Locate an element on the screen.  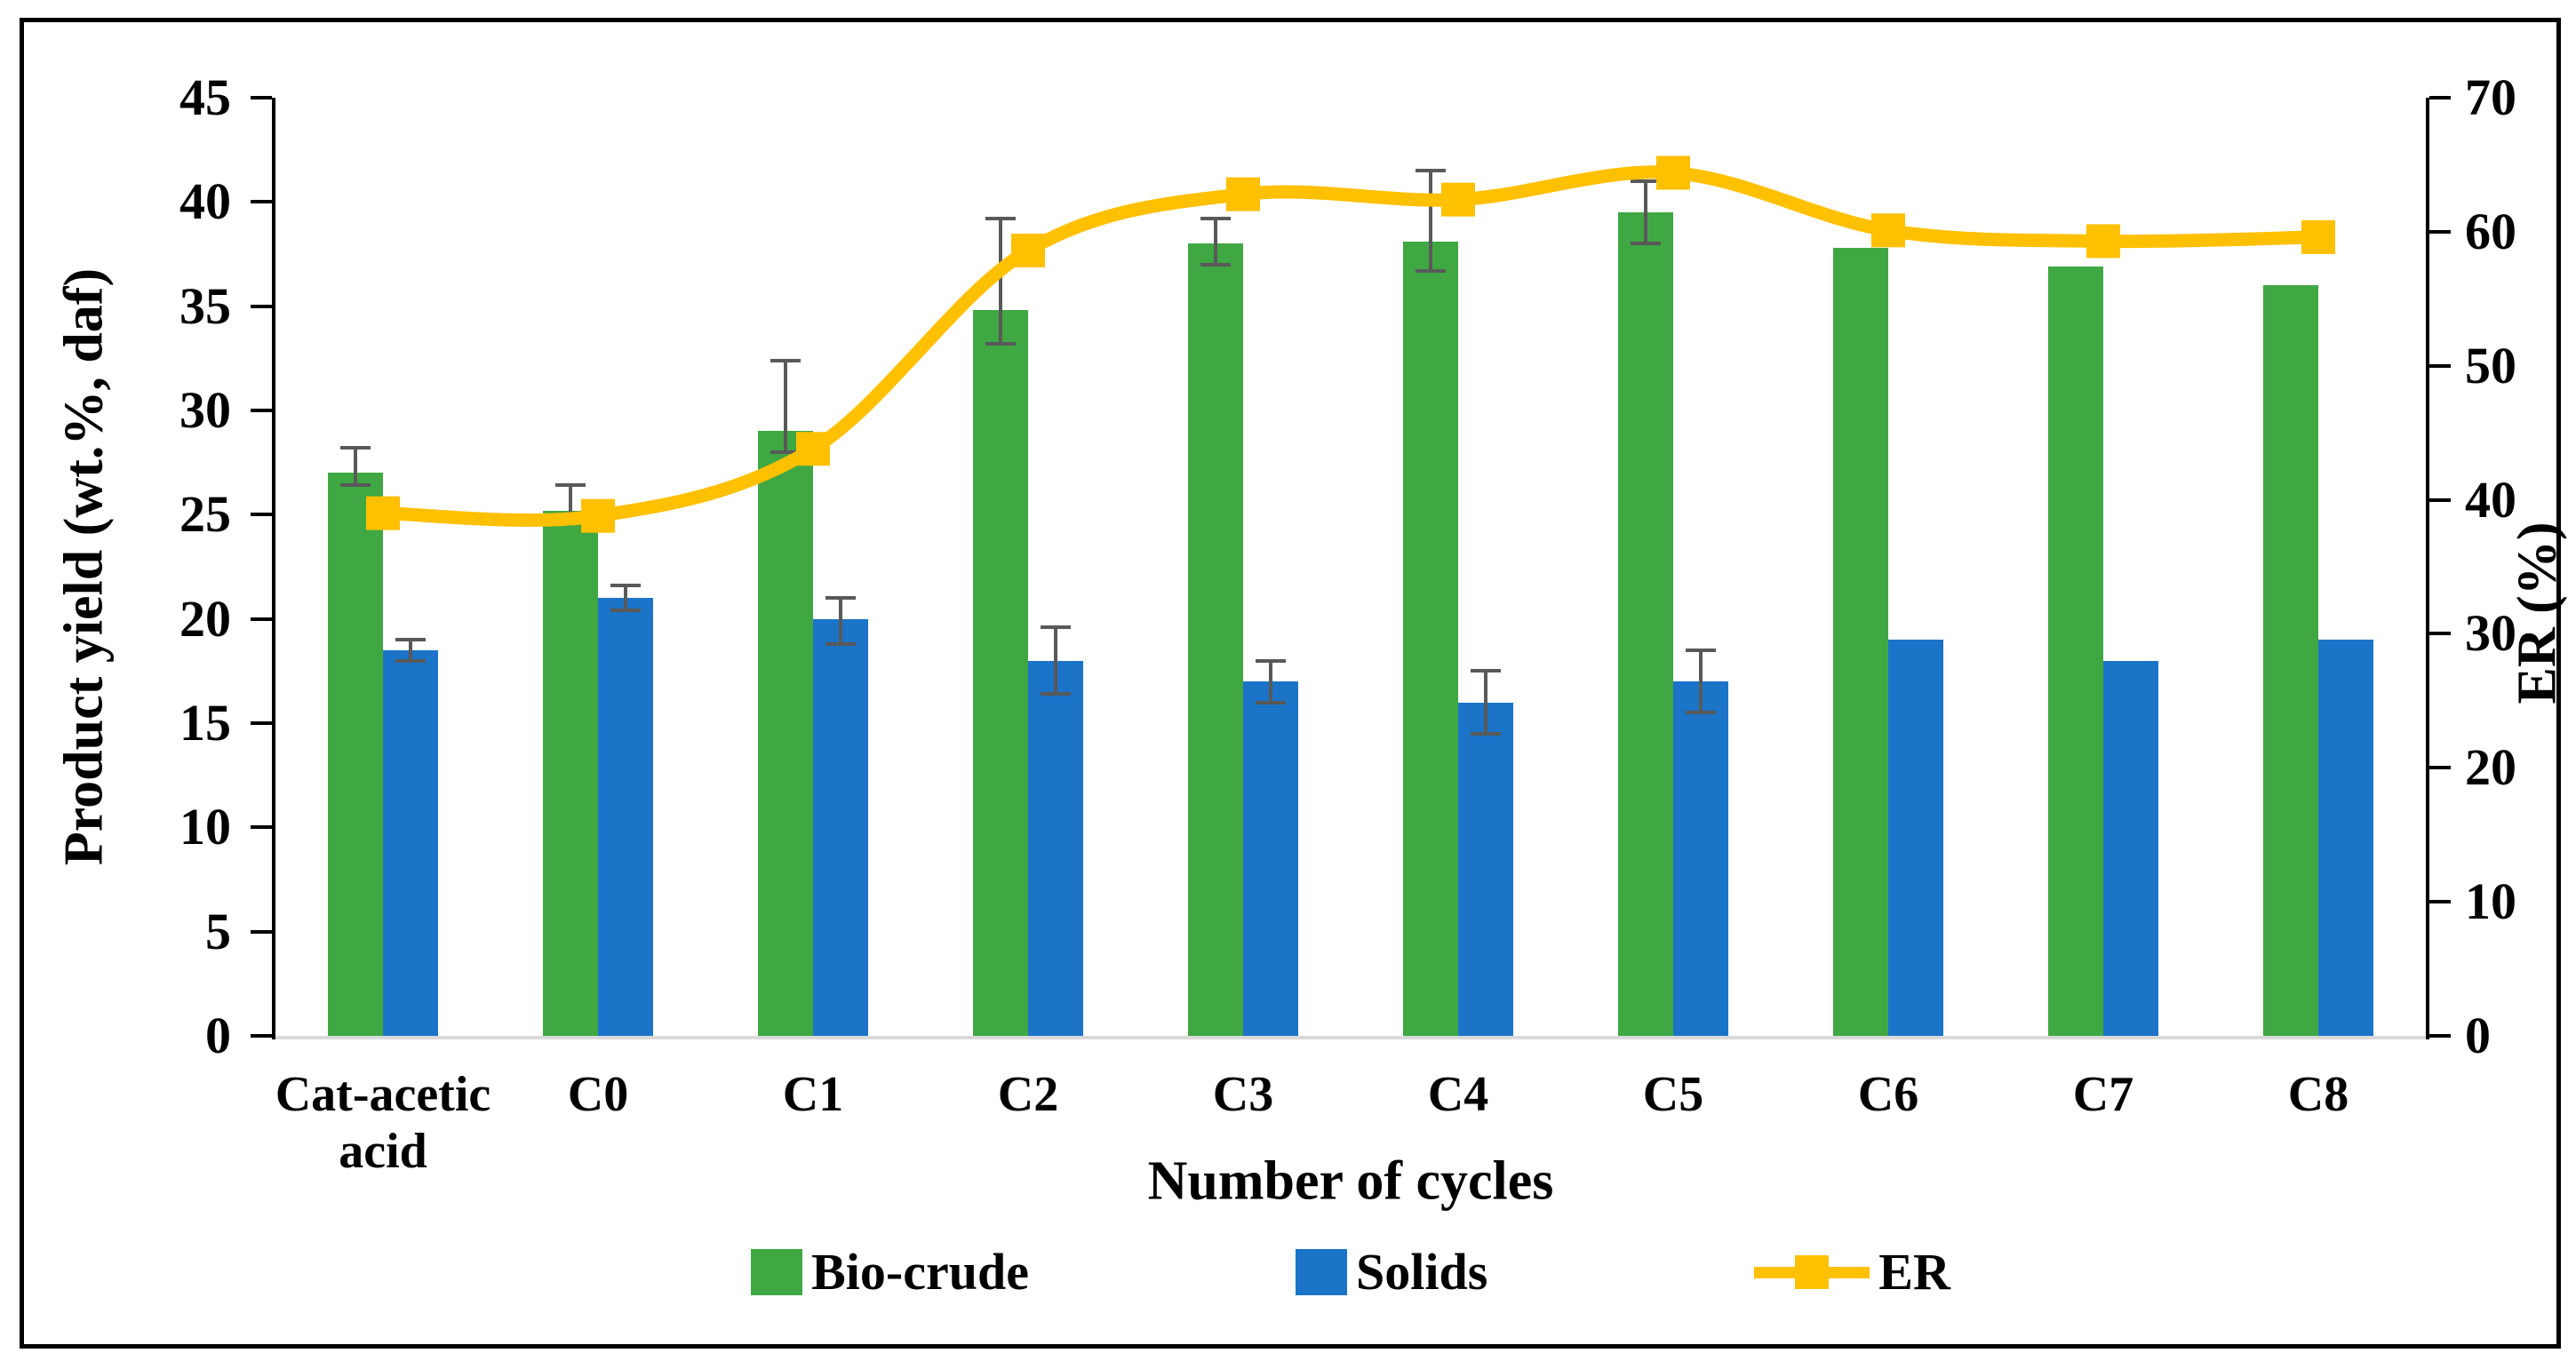
y-right-tick-label: 40 is located at coordinates (2490, 500).